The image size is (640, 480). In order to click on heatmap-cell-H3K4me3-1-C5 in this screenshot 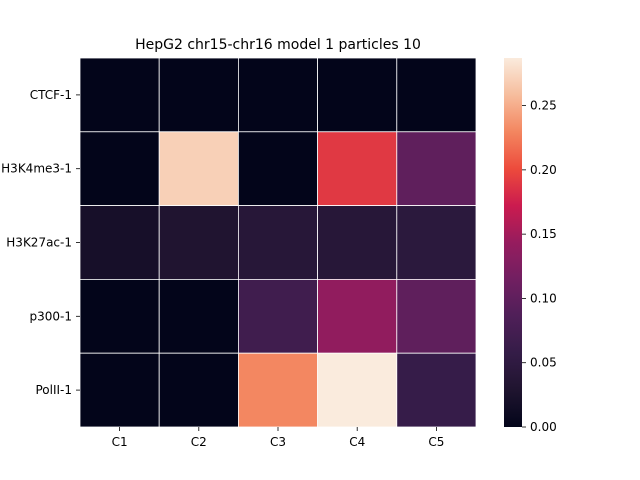, I will do `click(436, 169)`.